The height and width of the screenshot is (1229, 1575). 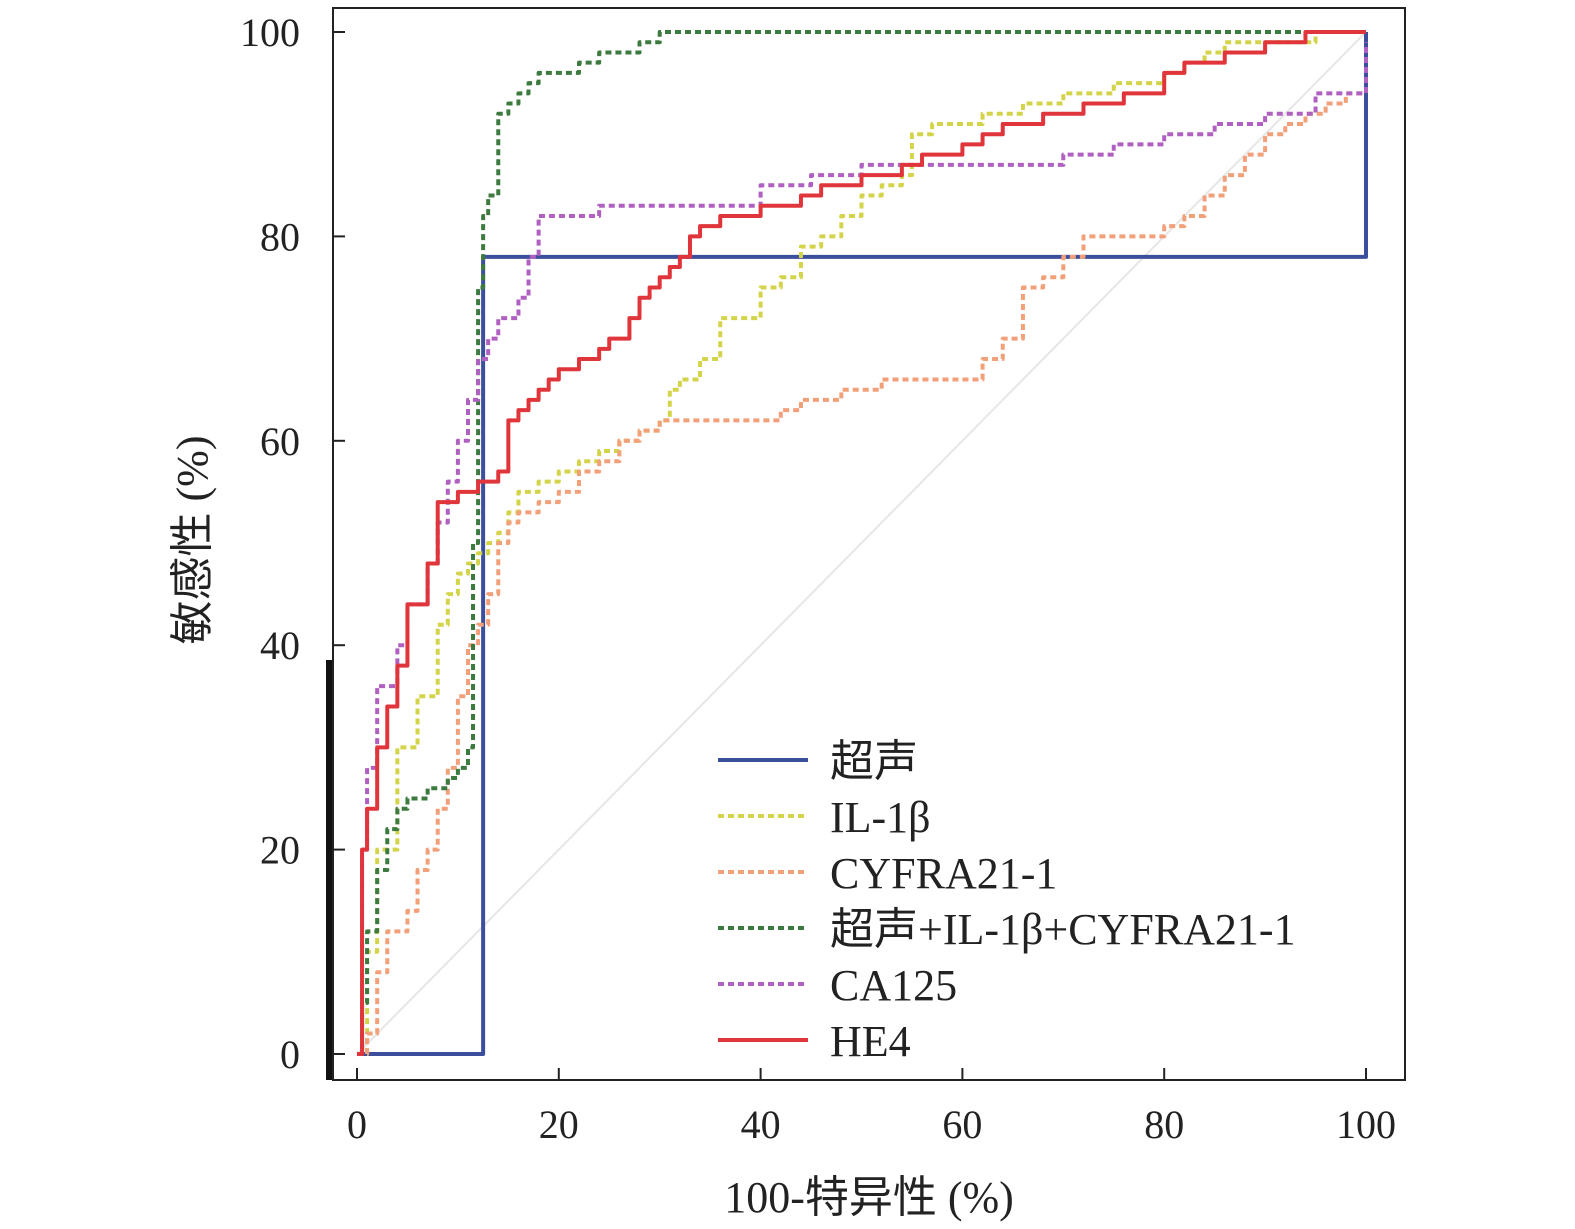 What do you see at coordinates (1164, 1124) in the screenshot?
I see `x-tick-label: 80` at bounding box center [1164, 1124].